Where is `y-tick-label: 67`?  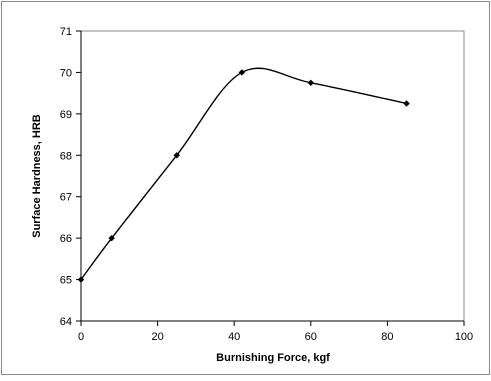 y-tick-label: 67 is located at coordinates (66, 198).